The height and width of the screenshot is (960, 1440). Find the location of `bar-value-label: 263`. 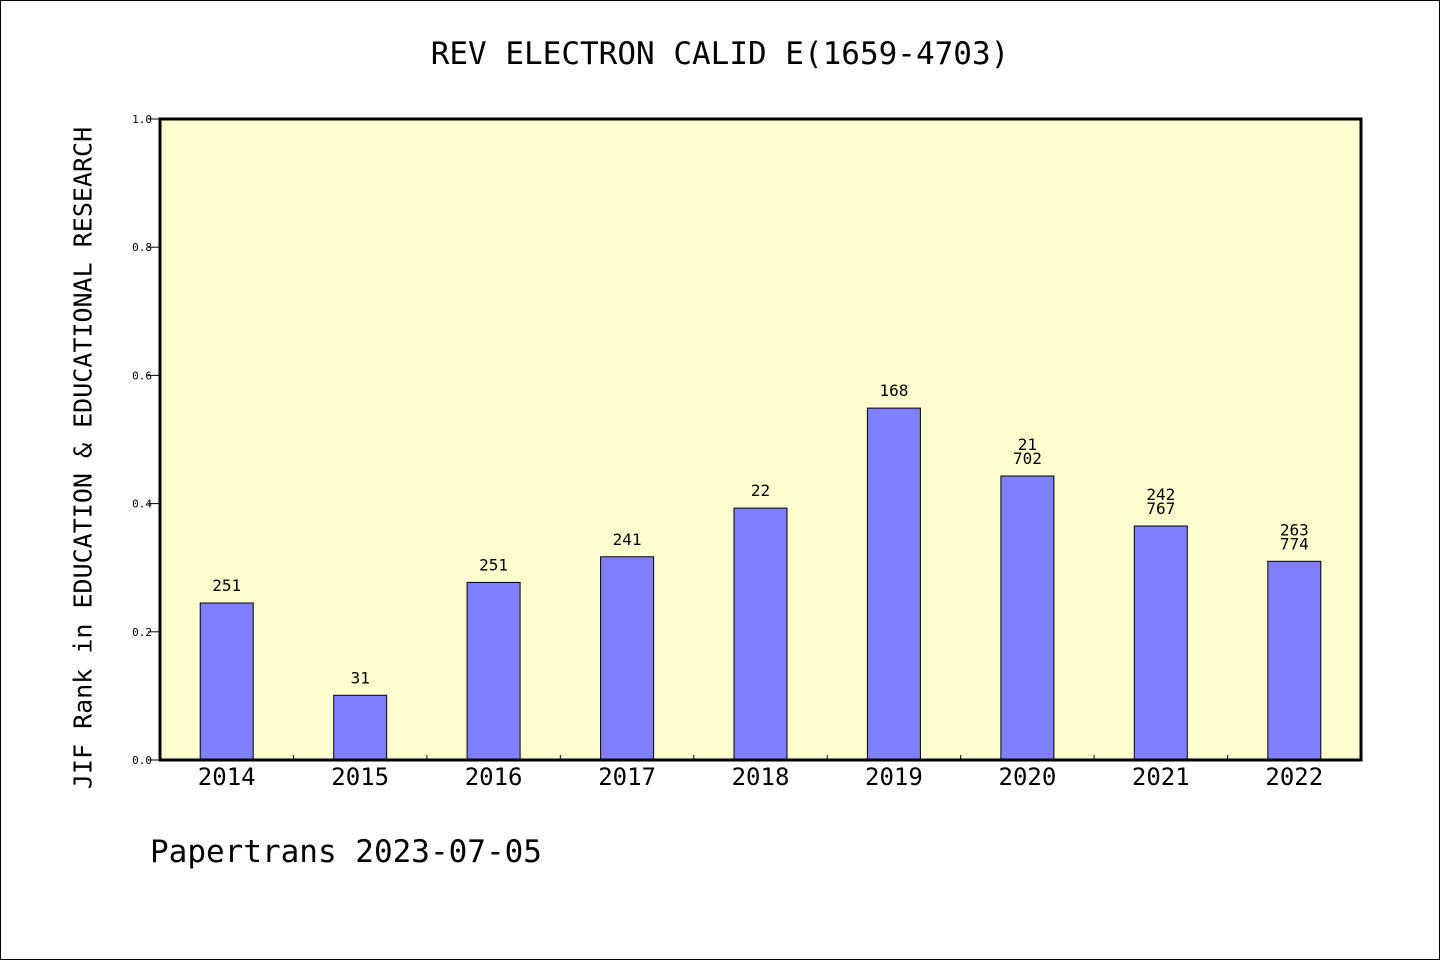

bar-value-label: 263 is located at coordinates (1294, 529).